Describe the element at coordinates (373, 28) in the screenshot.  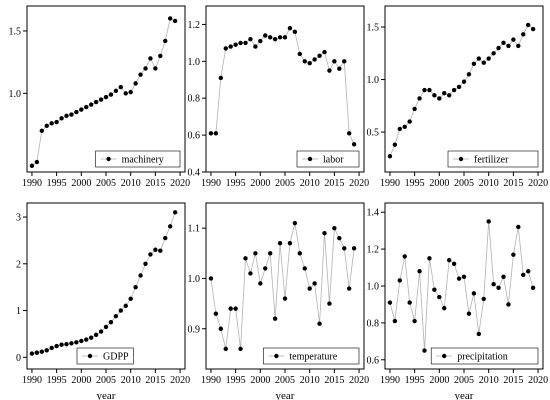
I see `y-tick-label: 1.5` at that location.